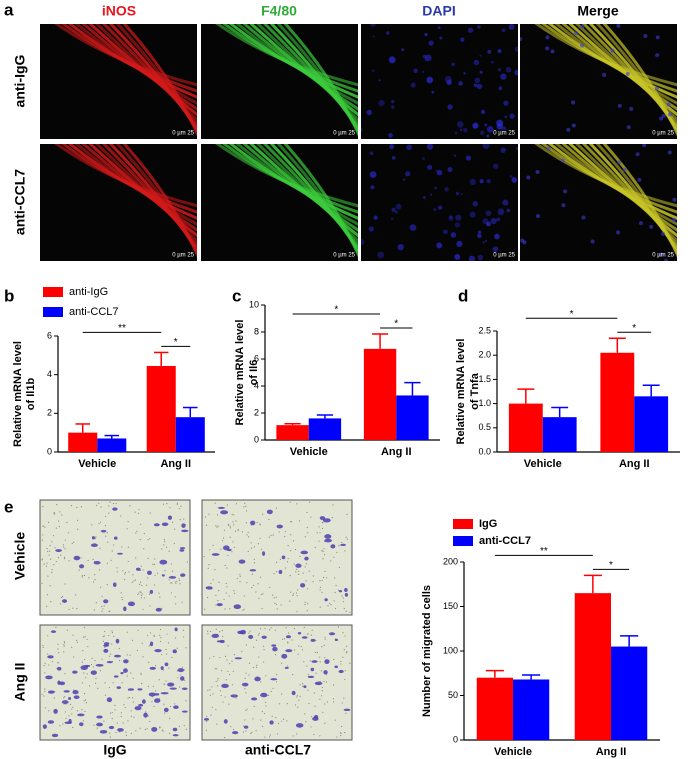  Describe the element at coordinates (94, 312) in the screenshot. I see `legend-label: anti-CCL7` at that location.